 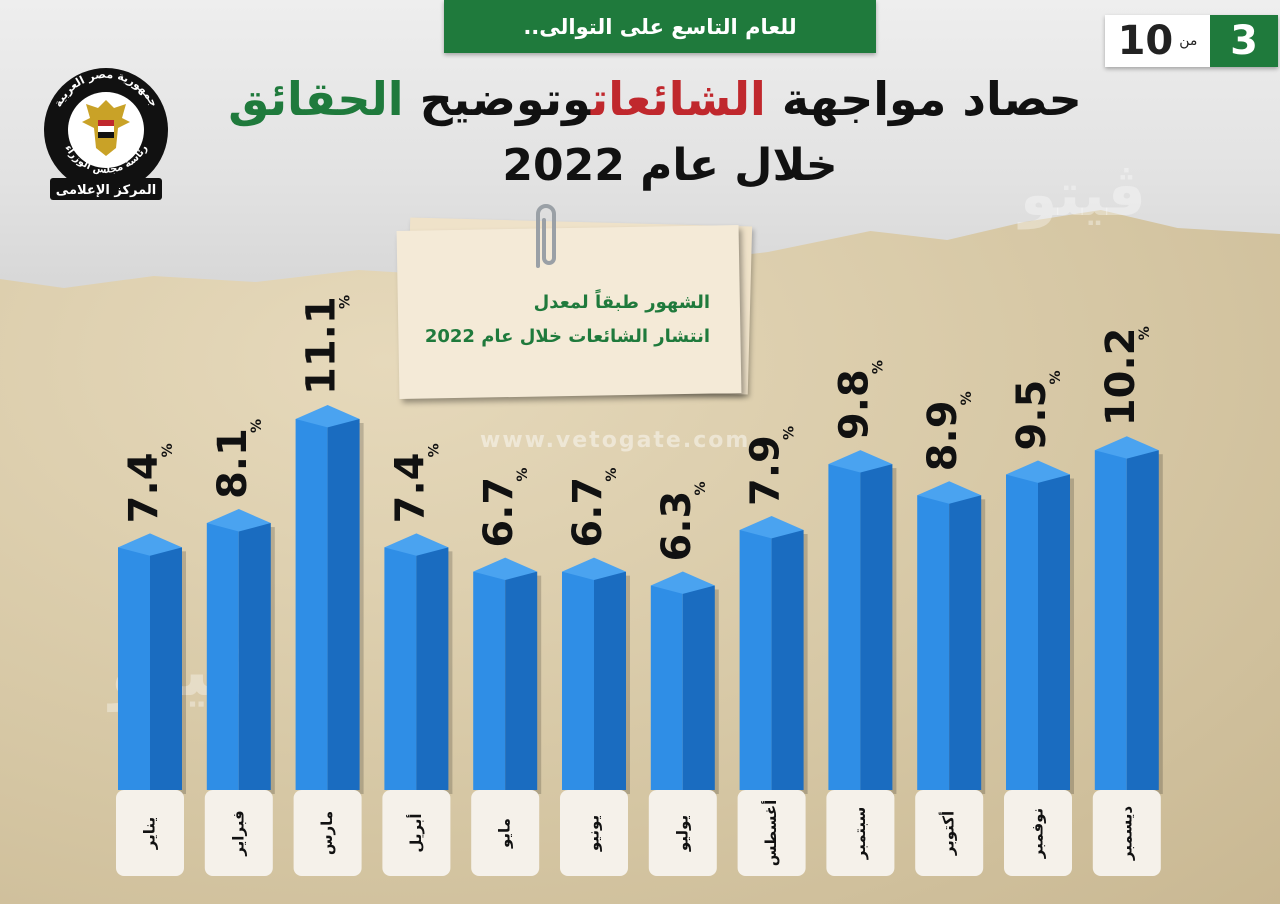 What do you see at coordinates (615, 440) in the screenshot?
I see `watermark-site: www.vetogate.com` at bounding box center [615, 440].